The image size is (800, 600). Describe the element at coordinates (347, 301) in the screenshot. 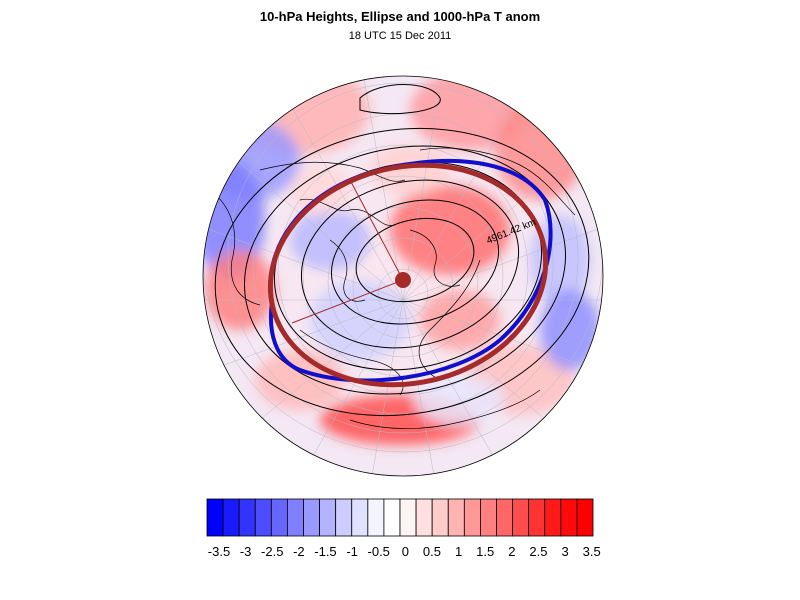

I see `ellipse-minor-axis` at that location.